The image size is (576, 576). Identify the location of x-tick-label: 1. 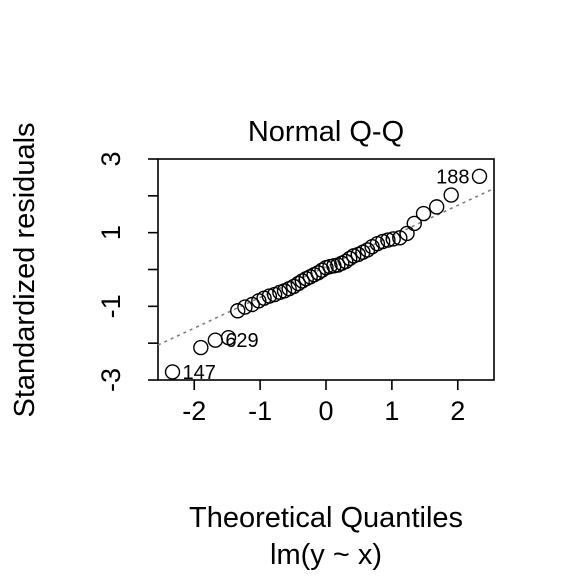
(391, 411).